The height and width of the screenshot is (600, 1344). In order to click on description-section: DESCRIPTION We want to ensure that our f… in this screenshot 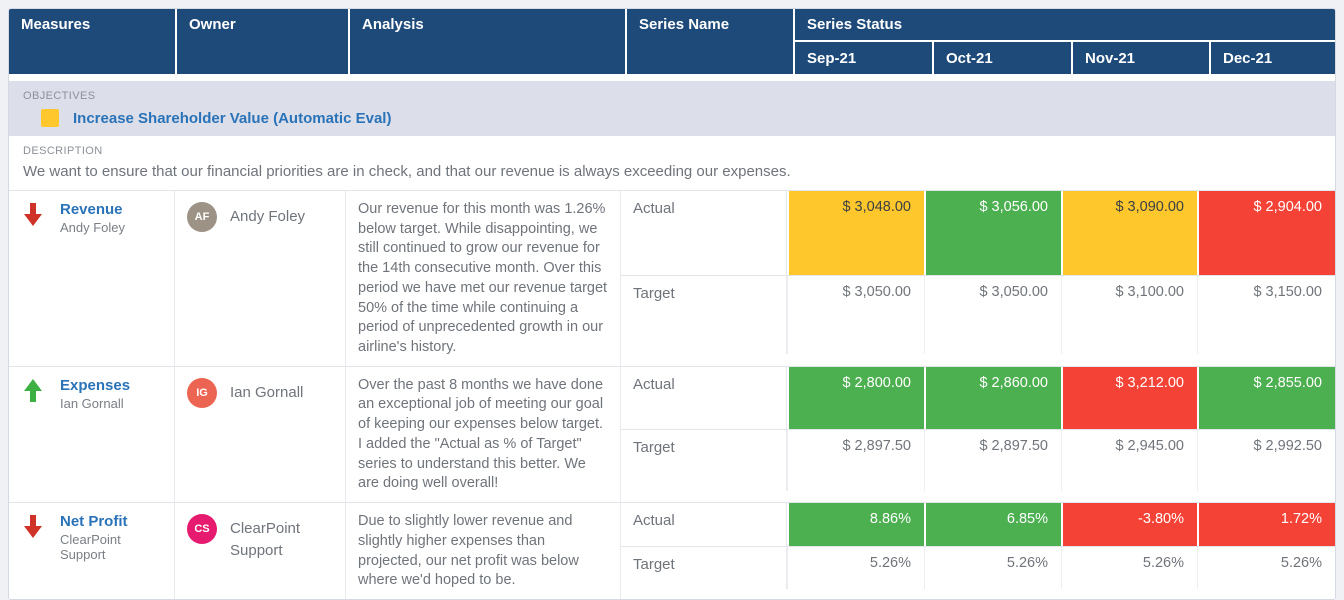, I will do `click(672, 163)`.